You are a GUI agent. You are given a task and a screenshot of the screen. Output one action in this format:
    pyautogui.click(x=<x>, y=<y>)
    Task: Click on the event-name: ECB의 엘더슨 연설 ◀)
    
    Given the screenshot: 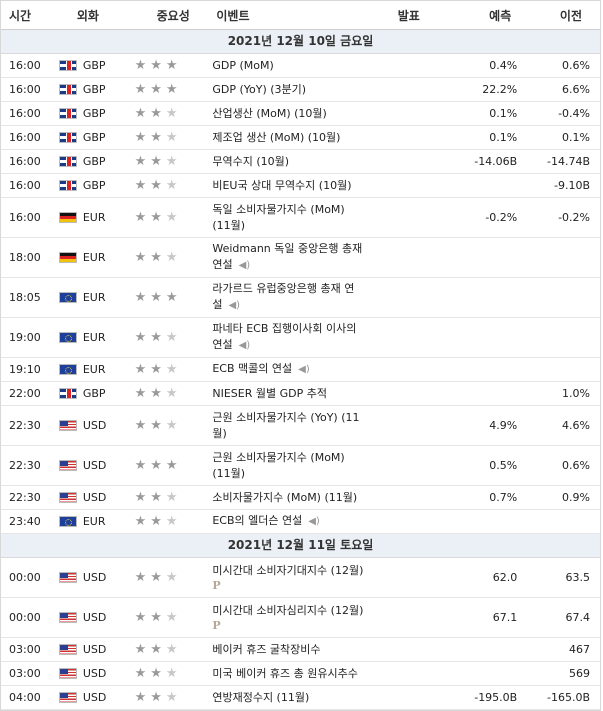 What is the action you would take?
    pyautogui.click(x=305, y=521)
    